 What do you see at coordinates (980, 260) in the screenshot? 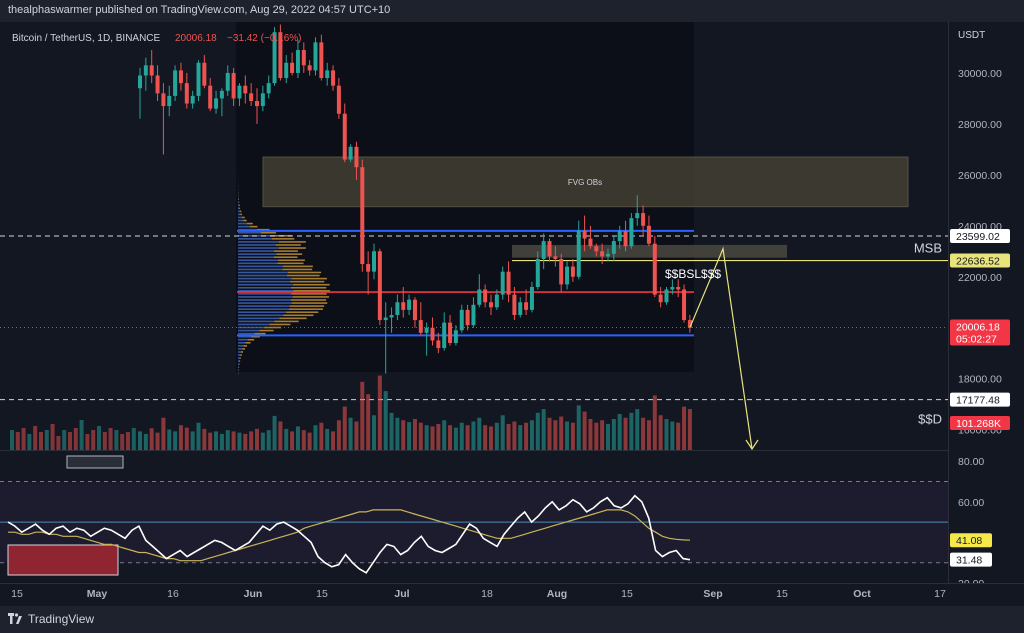
I see `price-tag` at bounding box center [980, 260].